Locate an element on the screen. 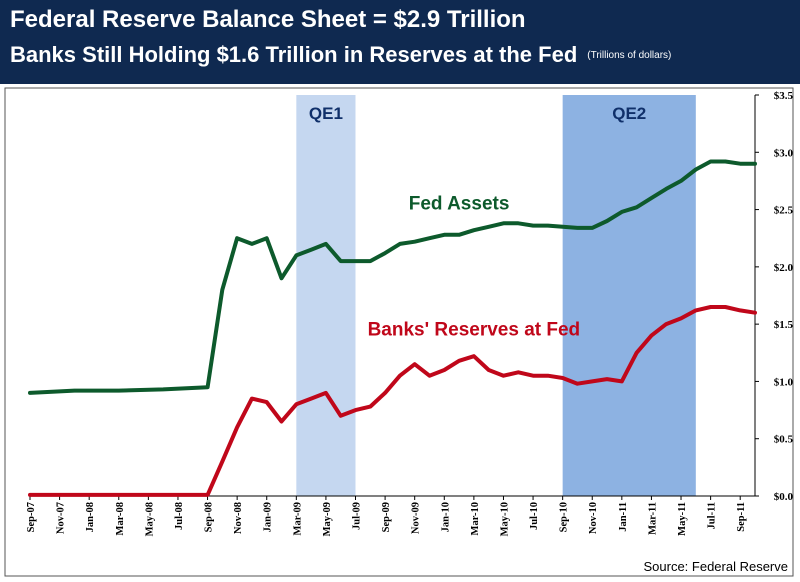  x-tick-label: May-09 is located at coordinates (327, 519).